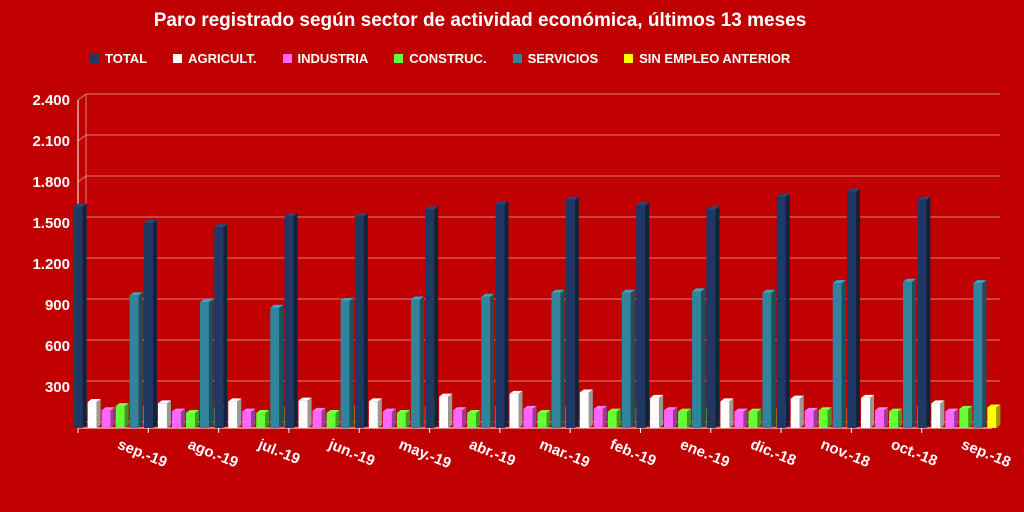 Image resolution: width=1024 pixels, height=512 pixels. What do you see at coordinates (51, 141) in the screenshot?
I see `y-tick-label: 2.100` at bounding box center [51, 141].